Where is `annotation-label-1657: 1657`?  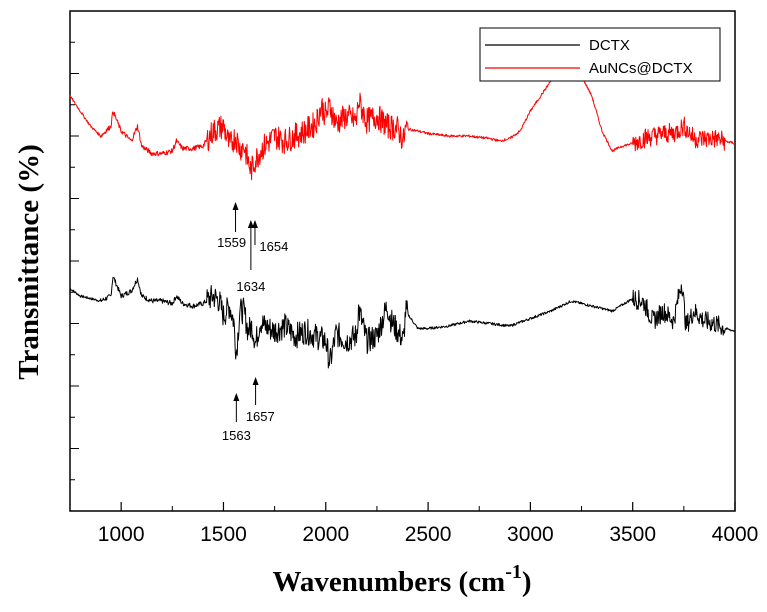 annotation-label-1657: 1657 is located at coordinates (260, 416).